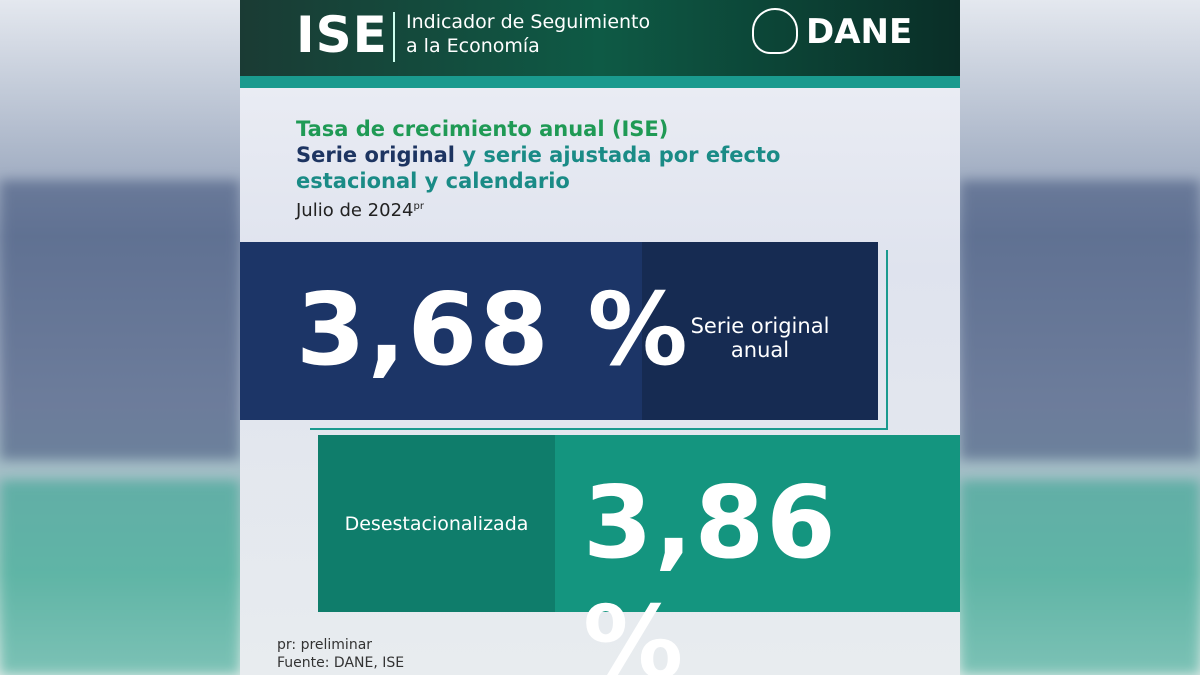 Image resolution: width=1200 pixels, height=675 pixels. What do you see at coordinates (355, 210) in the screenshot?
I see `period-text: Julio de 2024` at bounding box center [355, 210].